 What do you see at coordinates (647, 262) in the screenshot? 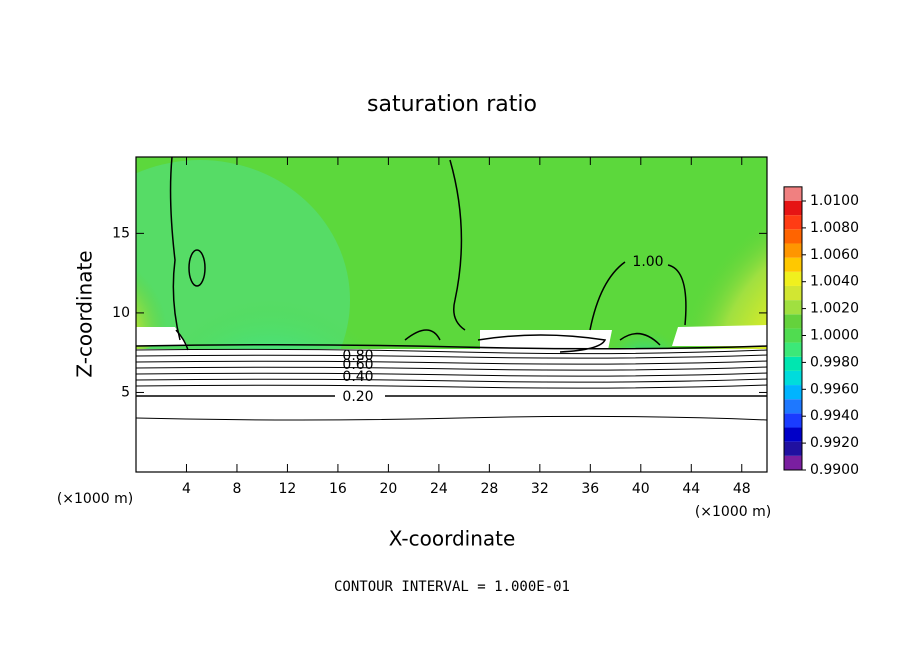
I see `contour-label: 1.00` at bounding box center [647, 262].